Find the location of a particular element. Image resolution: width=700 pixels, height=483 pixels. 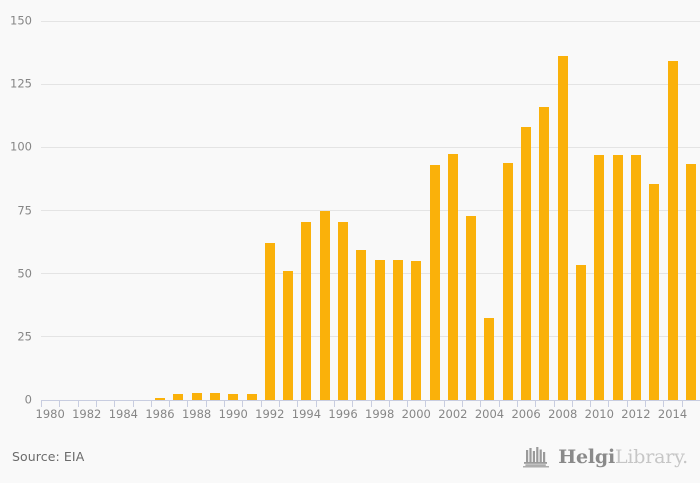

x-tick-label: 1992 is located at coordinates (270, 414).